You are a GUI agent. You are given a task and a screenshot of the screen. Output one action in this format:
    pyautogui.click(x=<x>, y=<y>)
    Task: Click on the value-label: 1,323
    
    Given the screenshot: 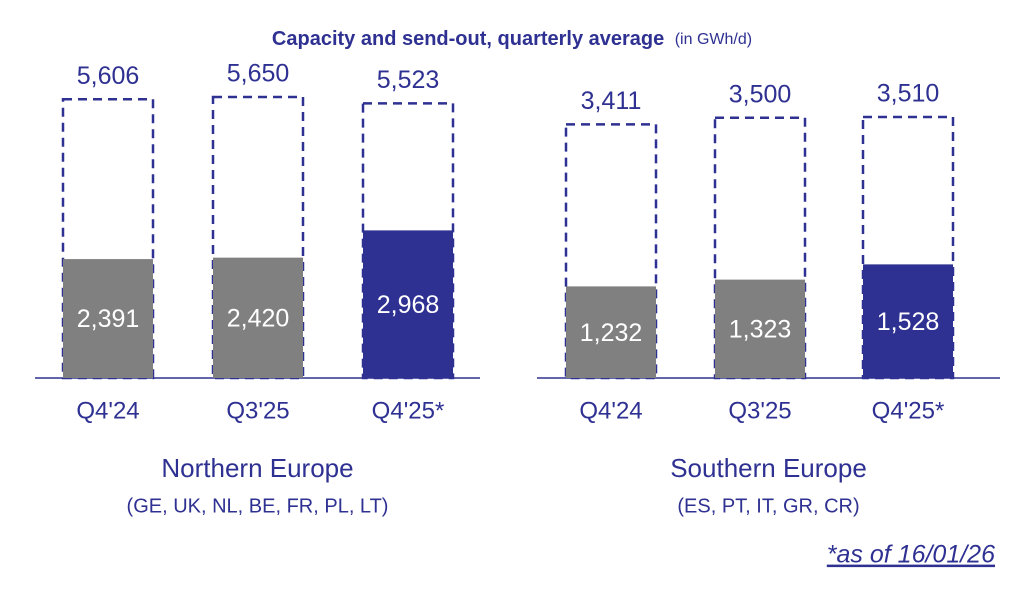 What is the action you would take?
    pyautogui.click(x=760, y=329)
    